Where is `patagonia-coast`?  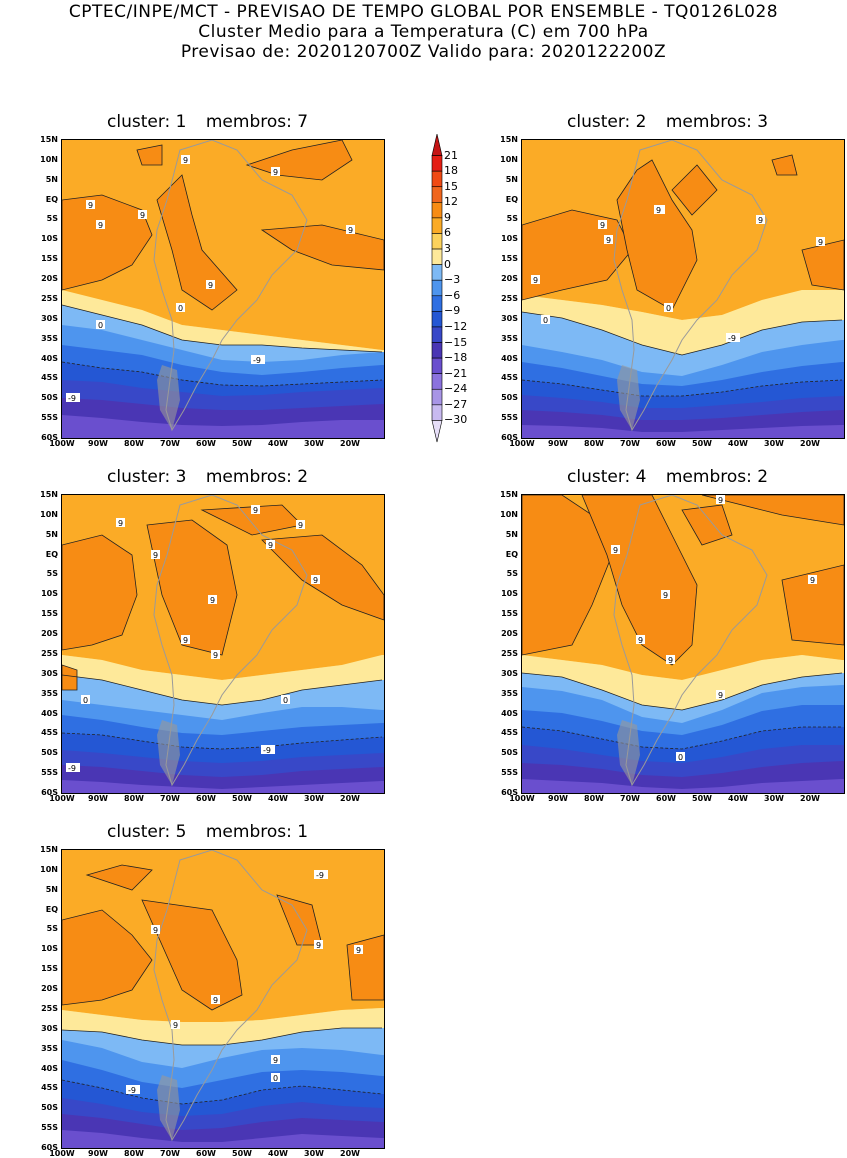
patagonia-coast is located at coordinates (168, 752).